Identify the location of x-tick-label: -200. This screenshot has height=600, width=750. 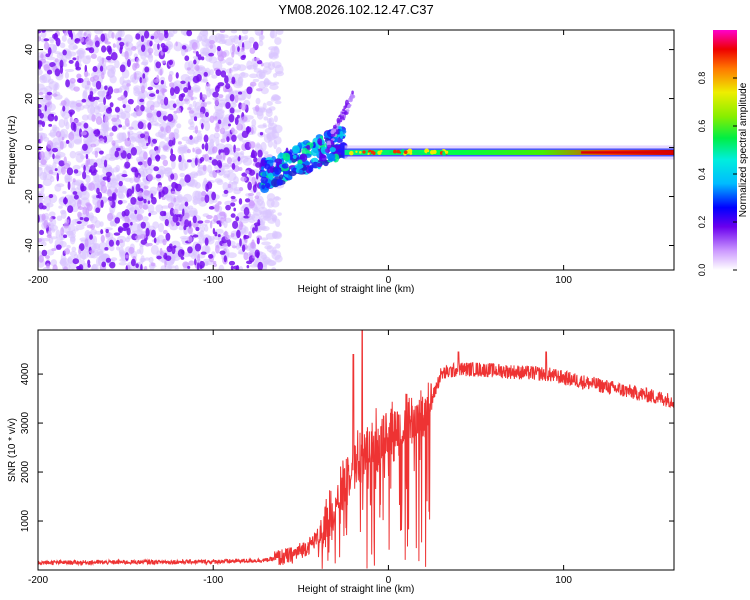
(38, 280).